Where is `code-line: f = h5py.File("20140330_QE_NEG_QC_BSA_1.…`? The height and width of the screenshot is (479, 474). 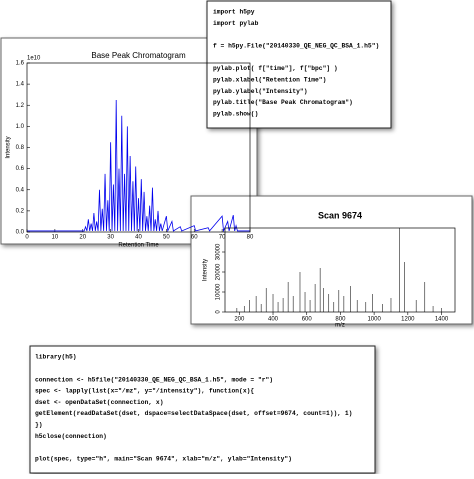
code-line: f = h5py.File("20140330_QE_NEG_QC_BSA_1.… is located at coordinates (296, 46).